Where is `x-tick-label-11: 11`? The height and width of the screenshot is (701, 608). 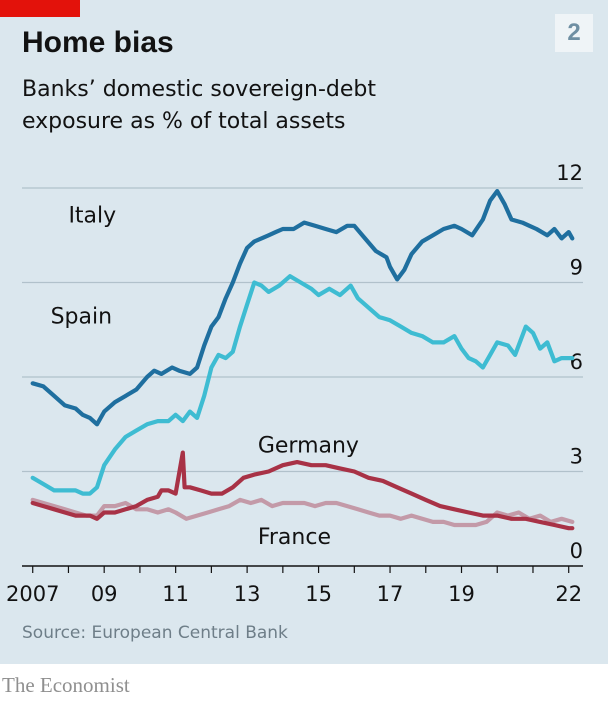
x-tick-label-11: 11 is located at coordinates (175, 594).